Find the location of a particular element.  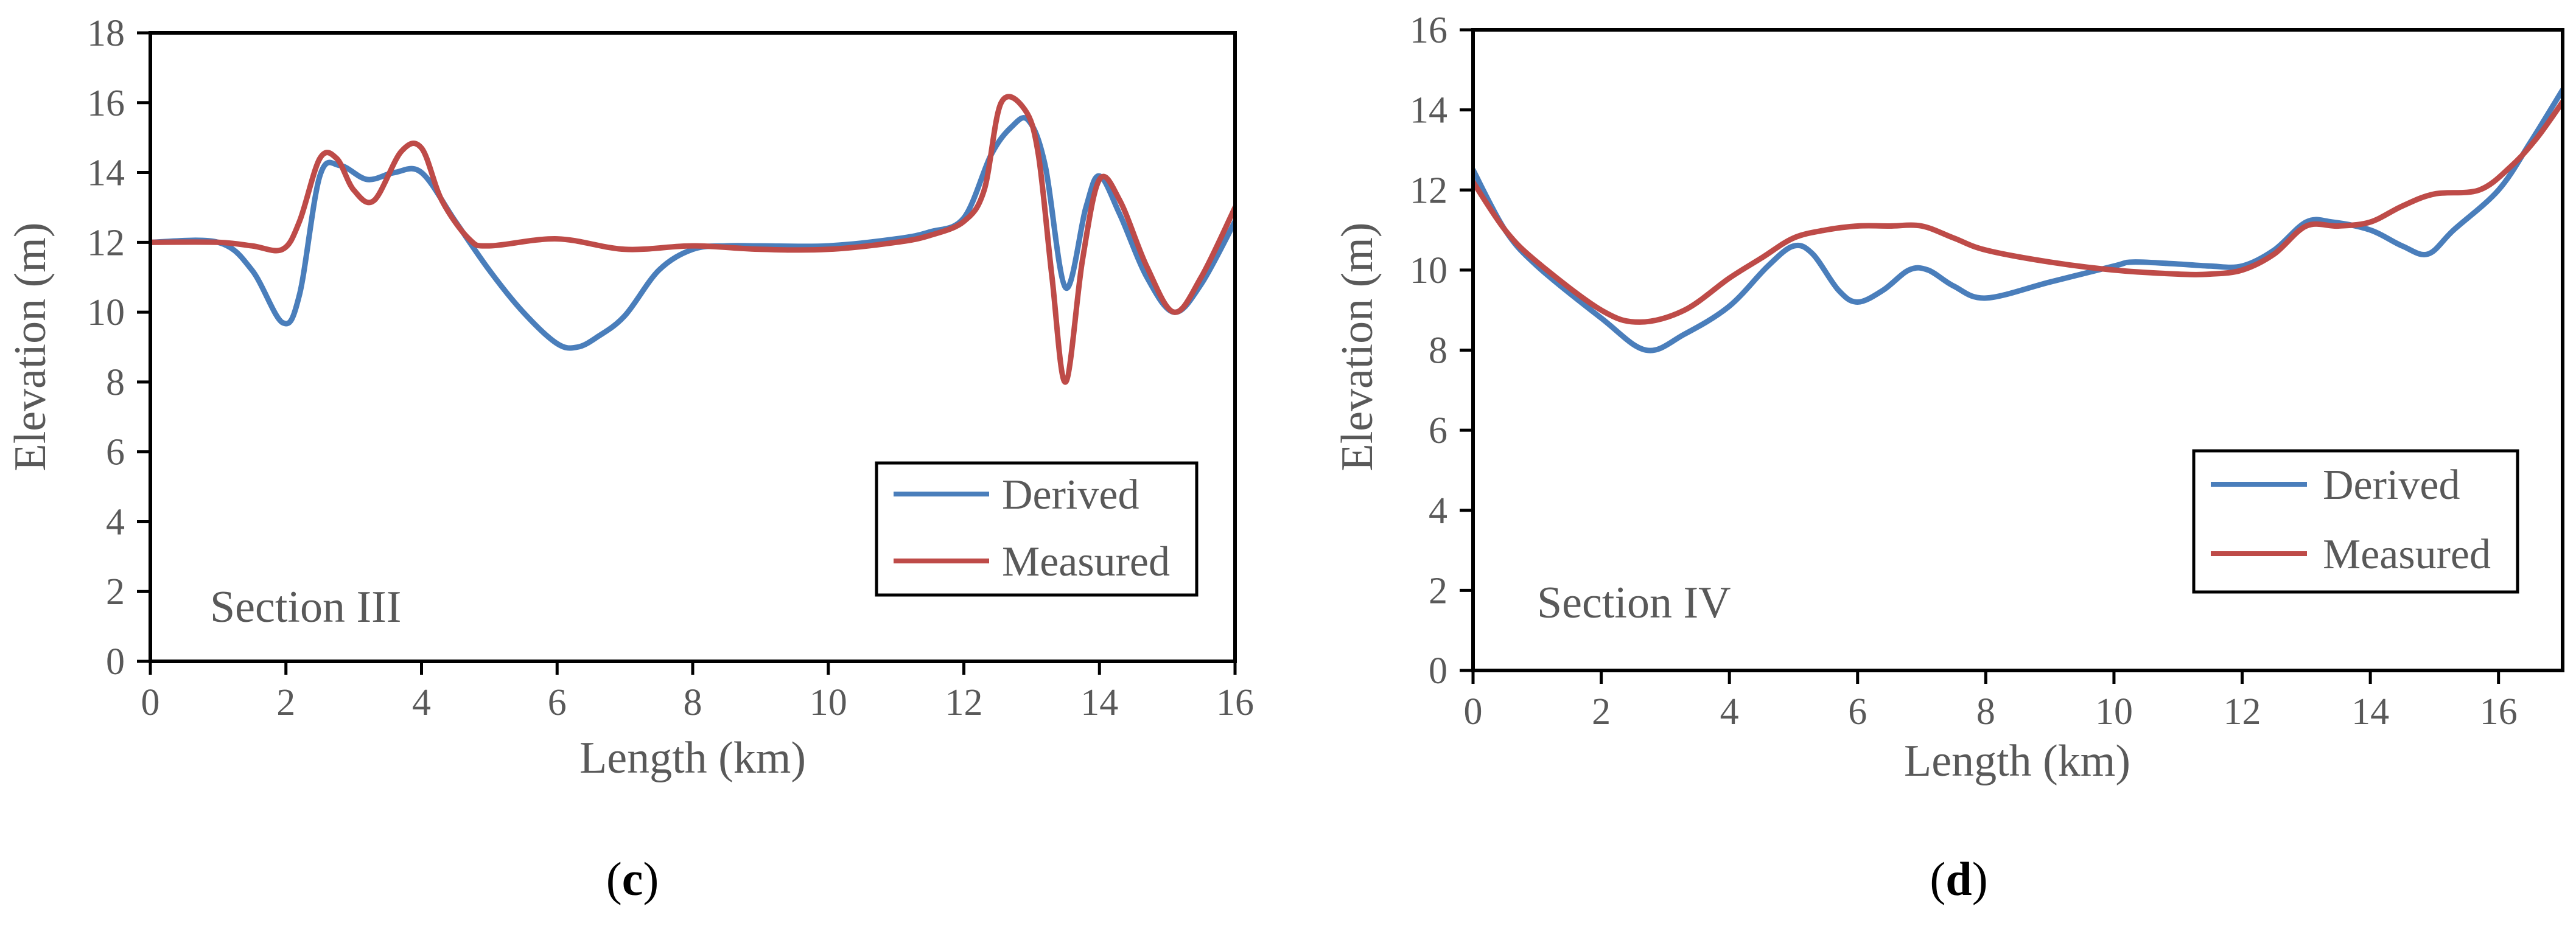

y-tick-label: 18 is located at coordinates (106, 33).